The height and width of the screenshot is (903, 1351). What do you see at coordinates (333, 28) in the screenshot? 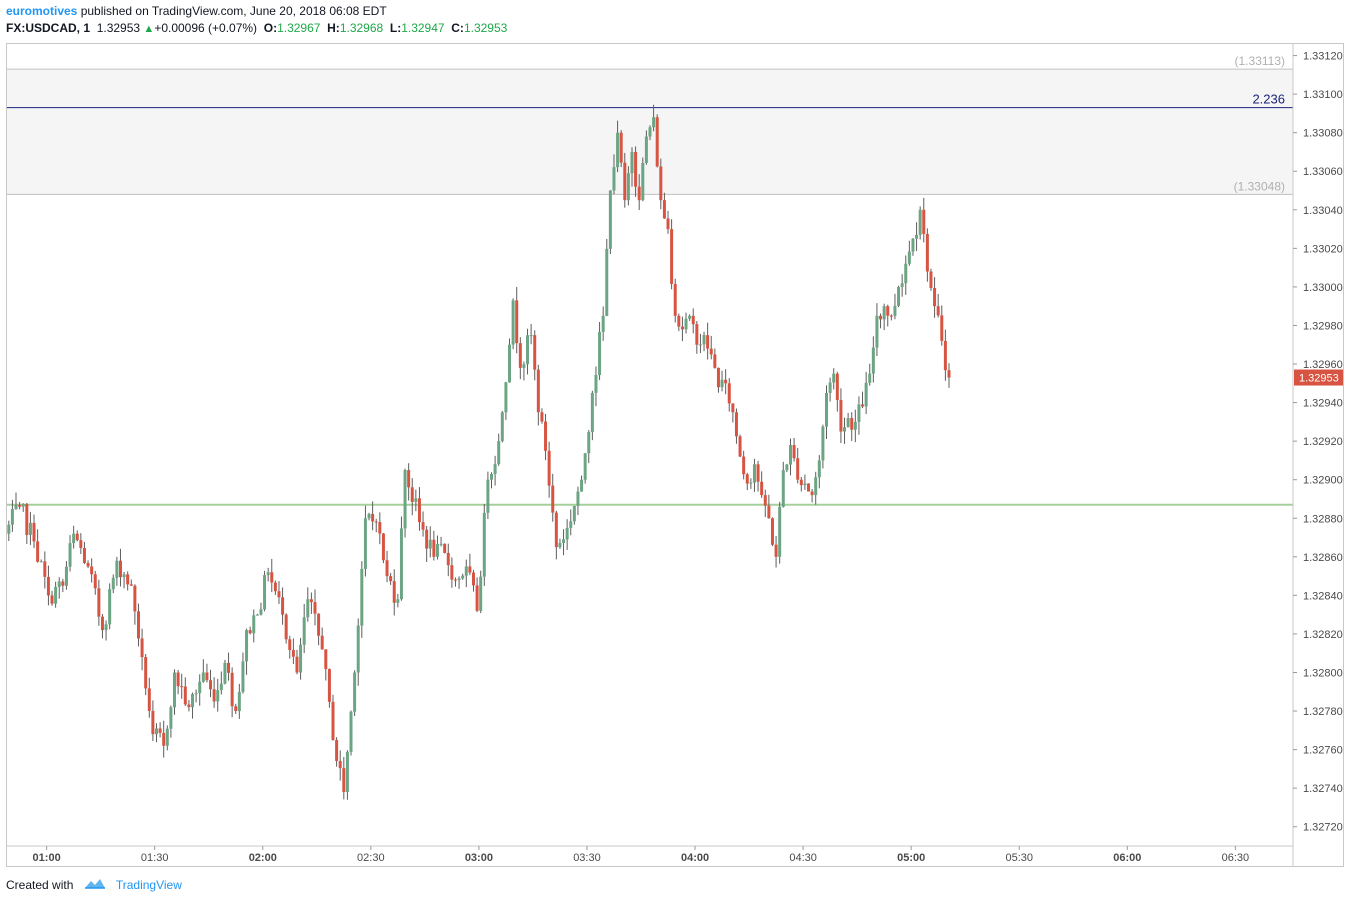
I see `high-label: H:` at bounding box center [333, 28].